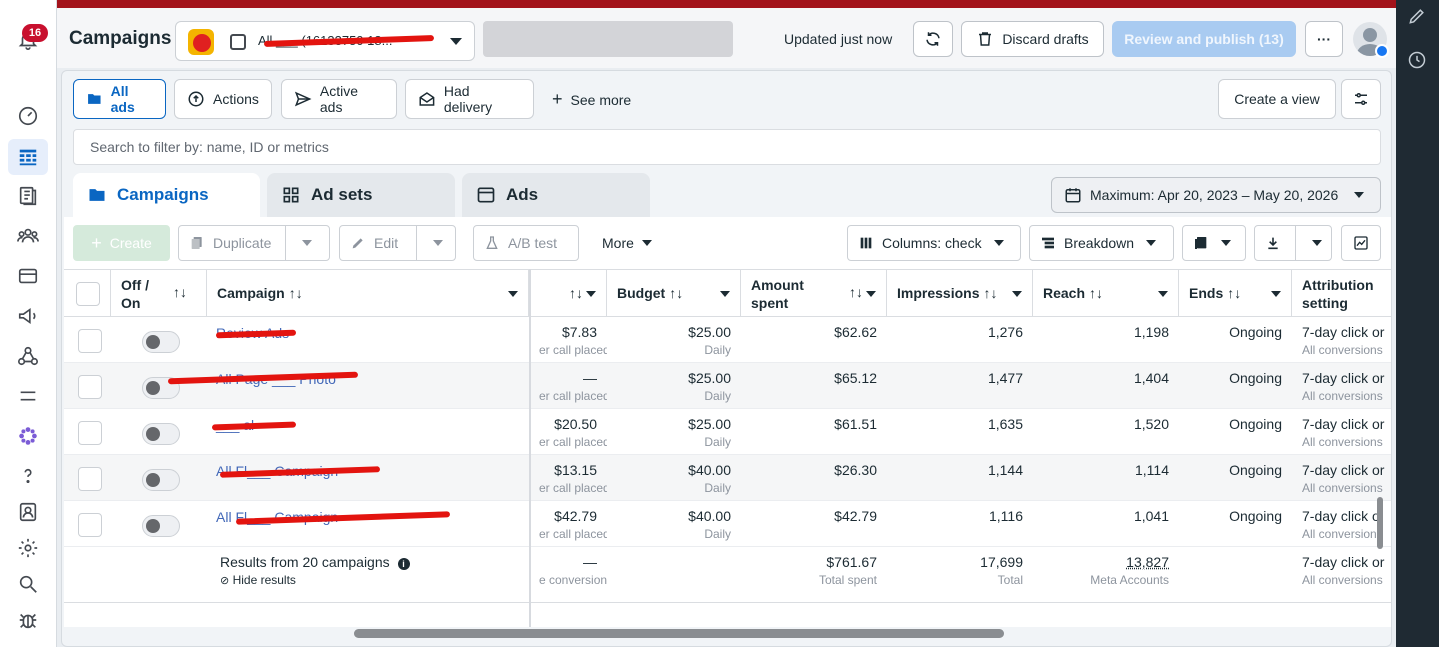  What do you see at coordinates (933, 39) in the screenshot?
I see `refresh-button` at bounding box center [933, 39].